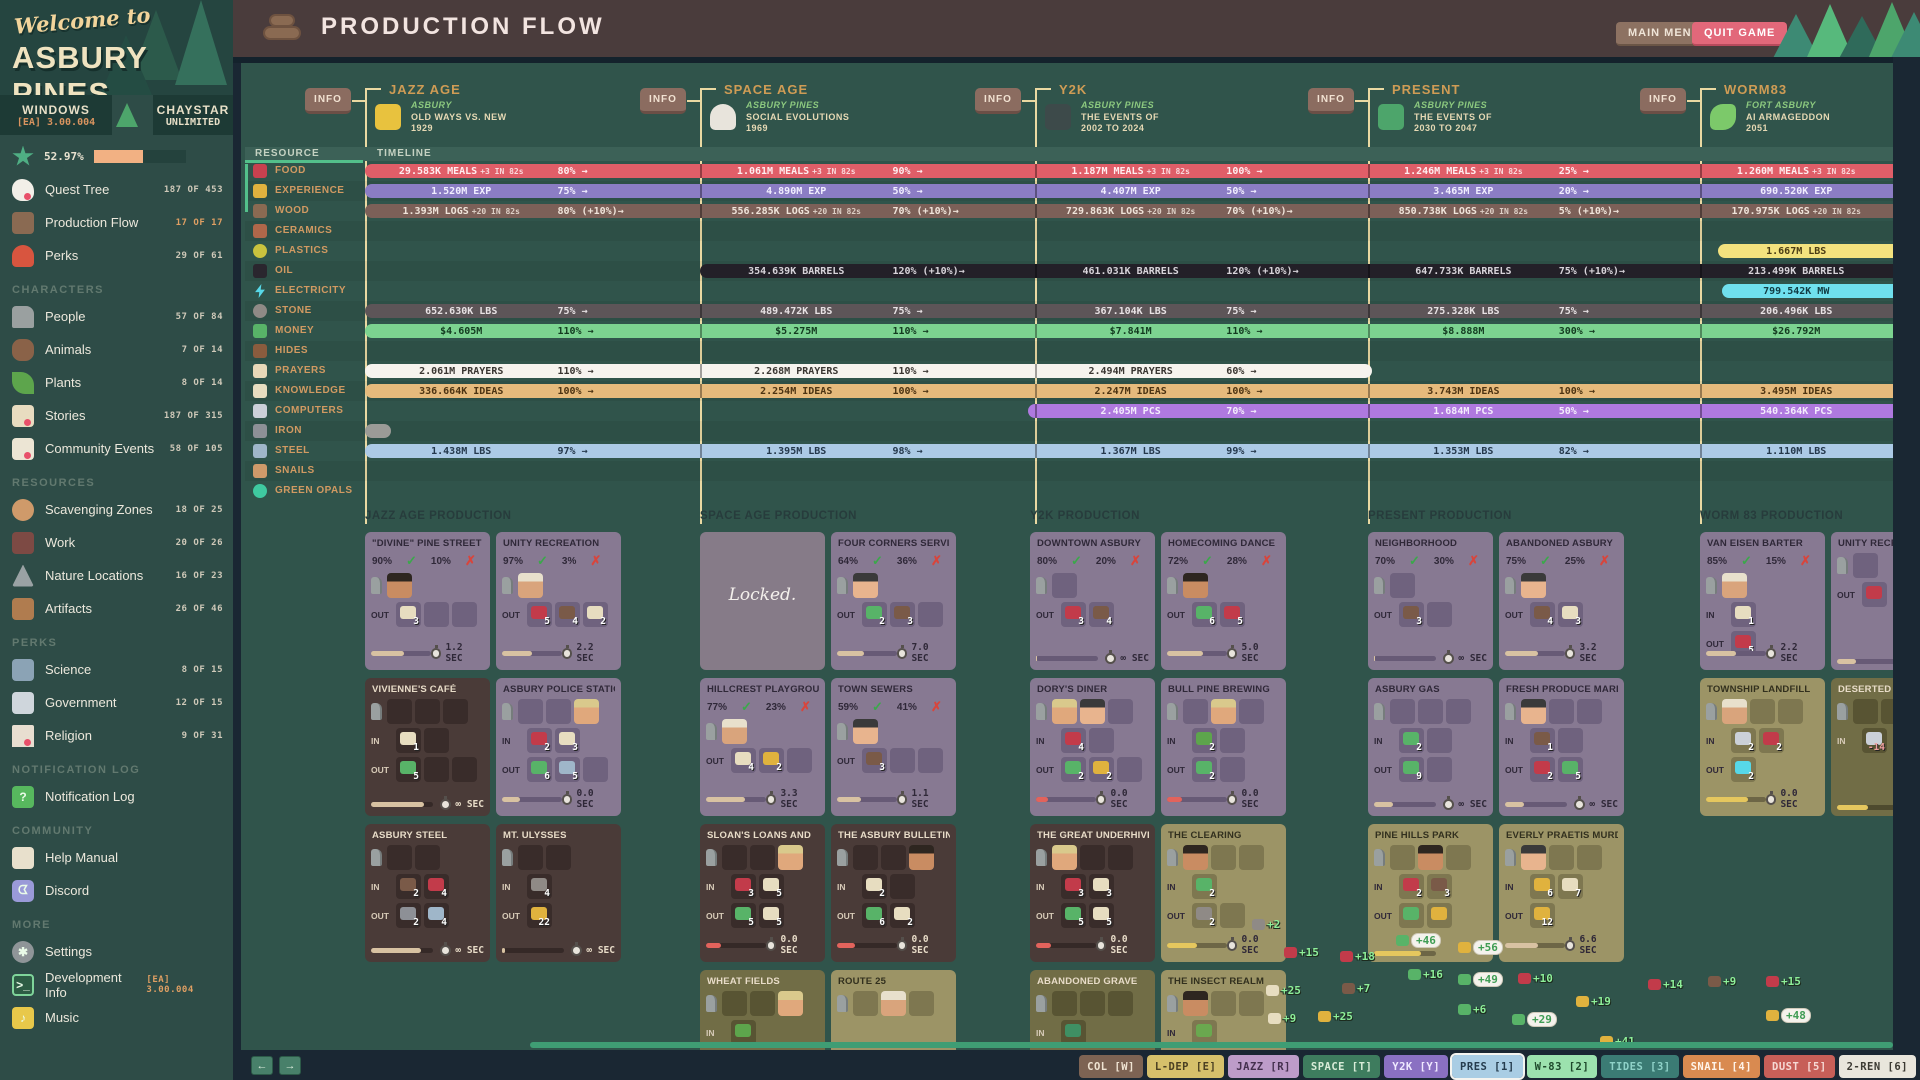  Describe the element at coordinates (539, 915) in the screenshot. I see `resource-slot: 22` at that location.